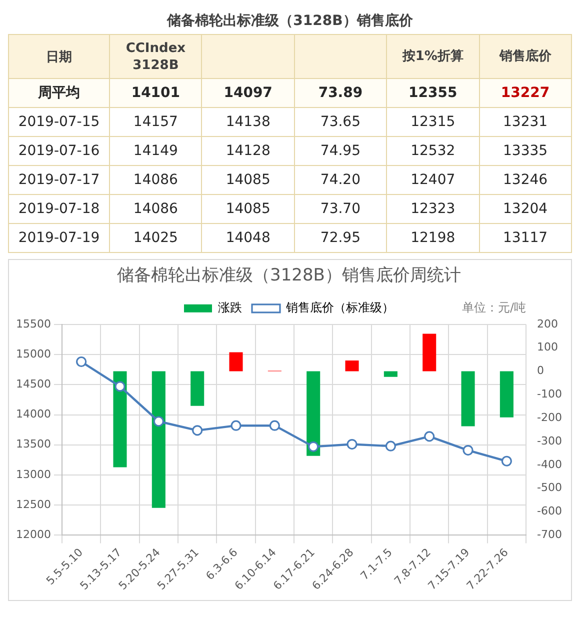 This screenshot has height=629, width=580. Describe the element at coordinates (525, 122) in the screenshot. I see `data-label: 13231` at that location.